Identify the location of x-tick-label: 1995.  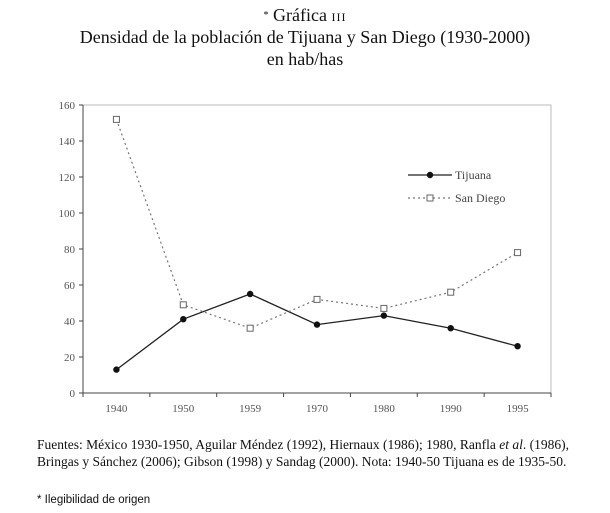
(518, 409).